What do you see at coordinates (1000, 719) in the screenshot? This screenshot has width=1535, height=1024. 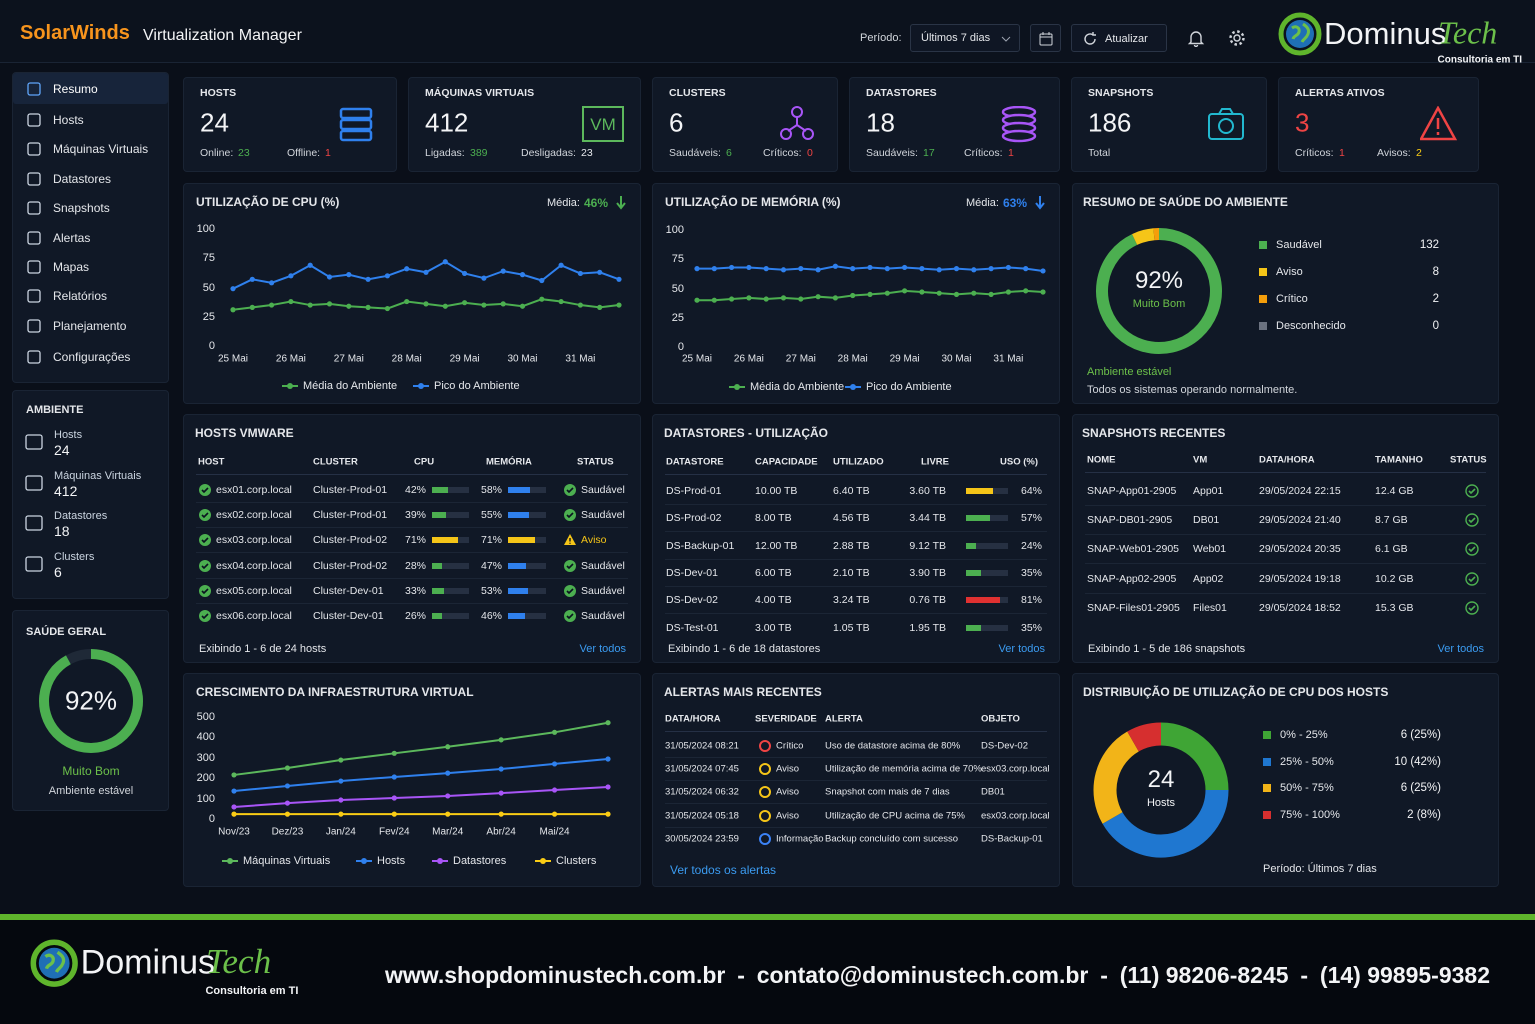 I see `column-header: OBJETO` at bounding box center [1000, 719].